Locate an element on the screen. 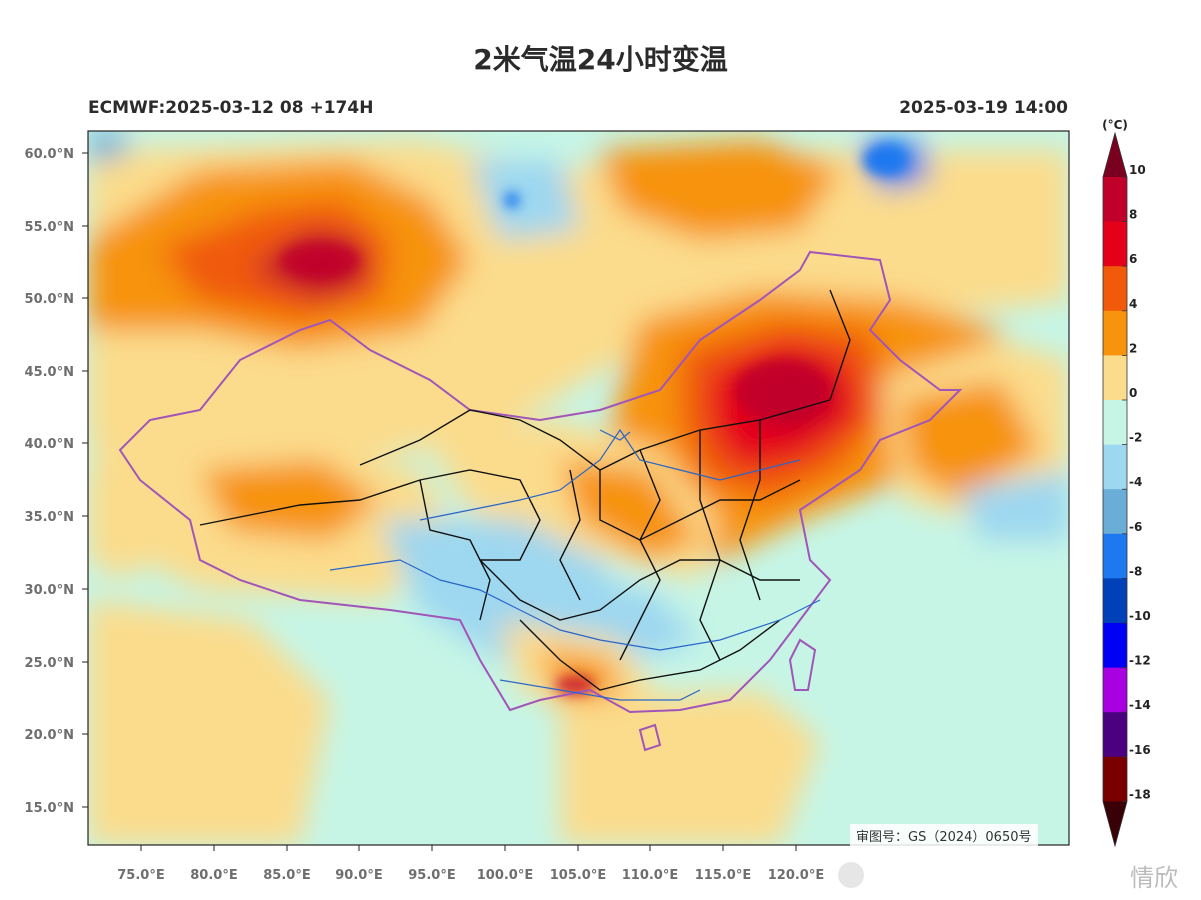 Image resolution: width=1201 pixels, height=900 pixels. latitude-tick-marks is located at coordinates (85, 480).